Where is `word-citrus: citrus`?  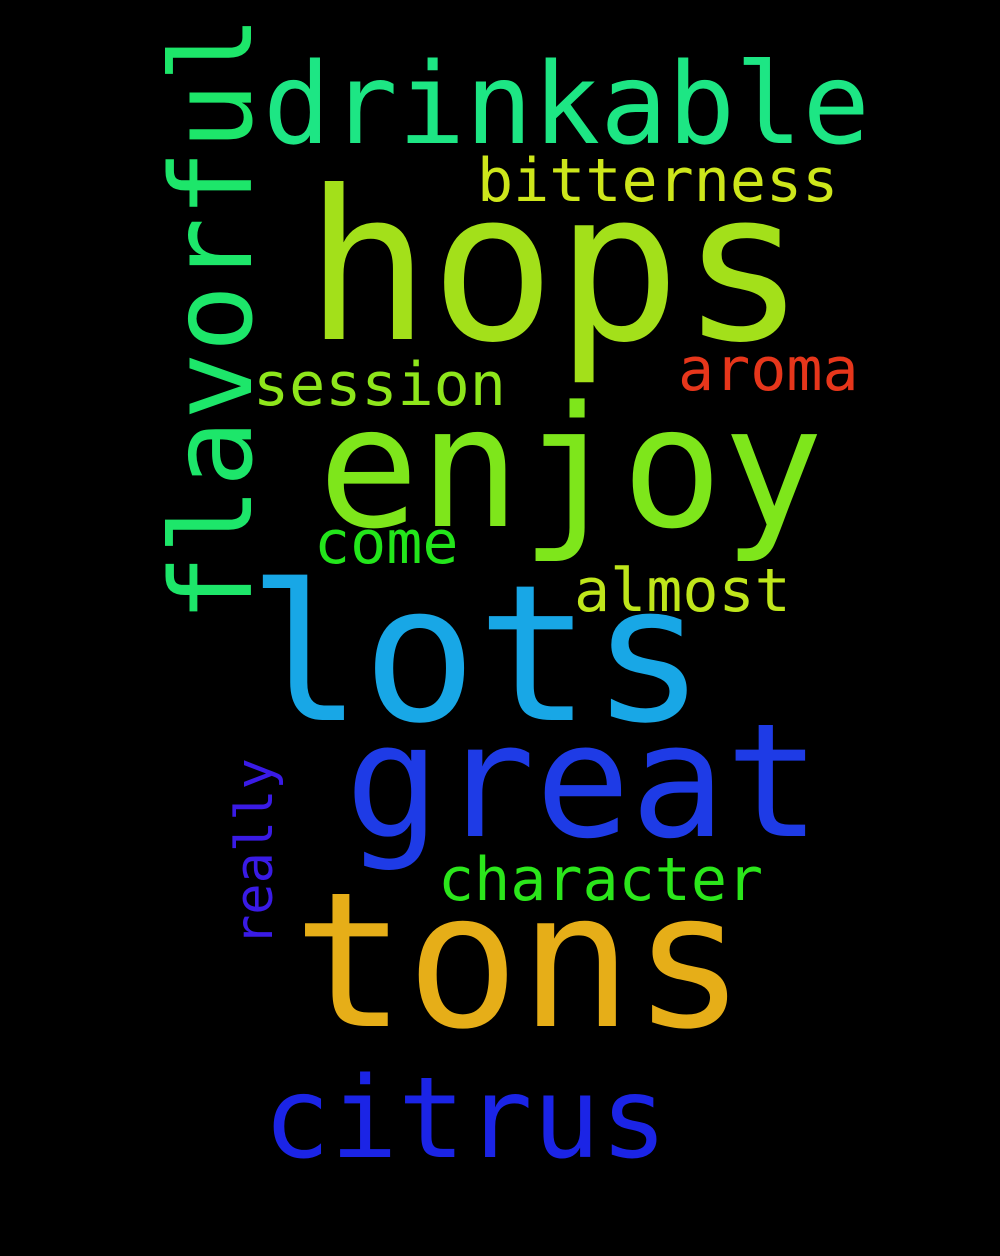 word-citrus: citrus is located at coordinates (465, 1119).